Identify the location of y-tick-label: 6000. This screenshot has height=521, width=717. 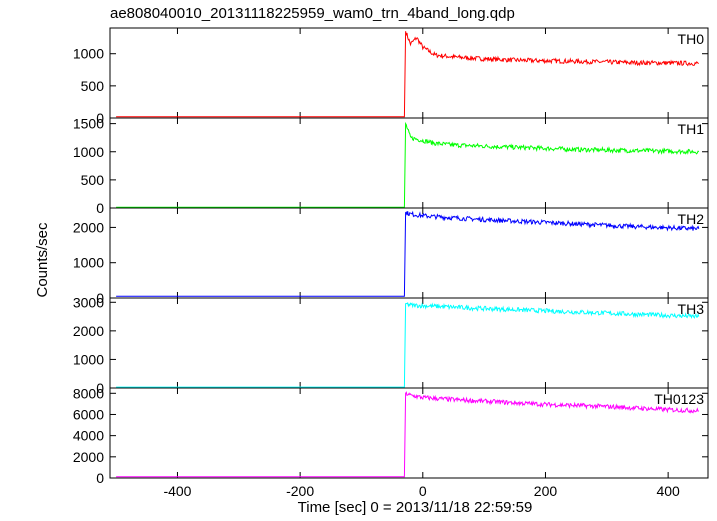
(88, 414).